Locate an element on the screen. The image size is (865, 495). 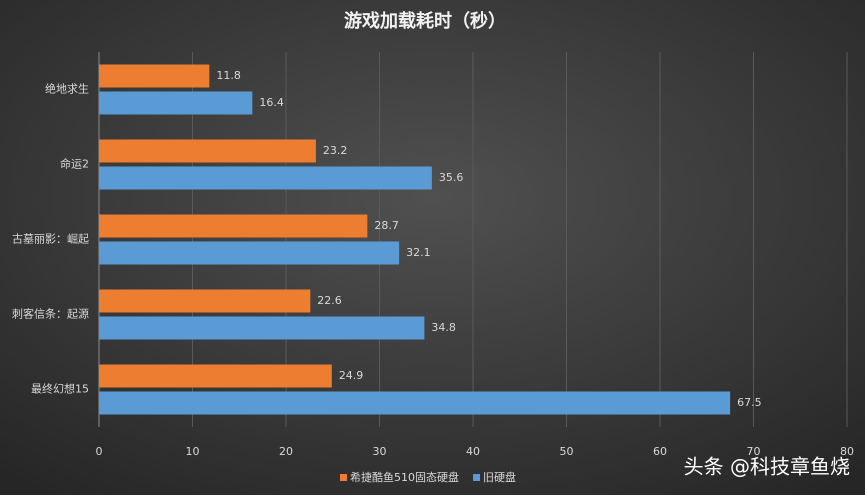
y-tick-label: 绝地求生 is located at coordinates (67, 89).